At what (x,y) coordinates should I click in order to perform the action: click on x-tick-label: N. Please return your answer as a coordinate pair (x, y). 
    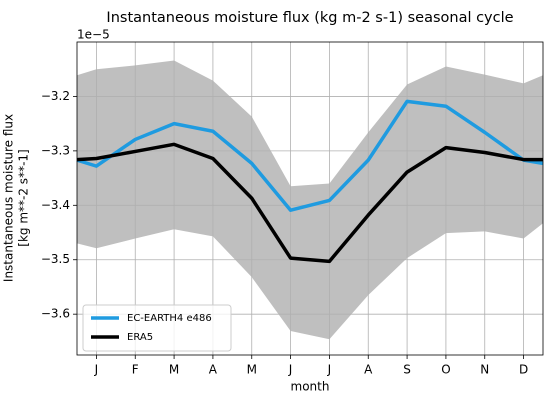
    Looking at the image, I should click on (484, 370).